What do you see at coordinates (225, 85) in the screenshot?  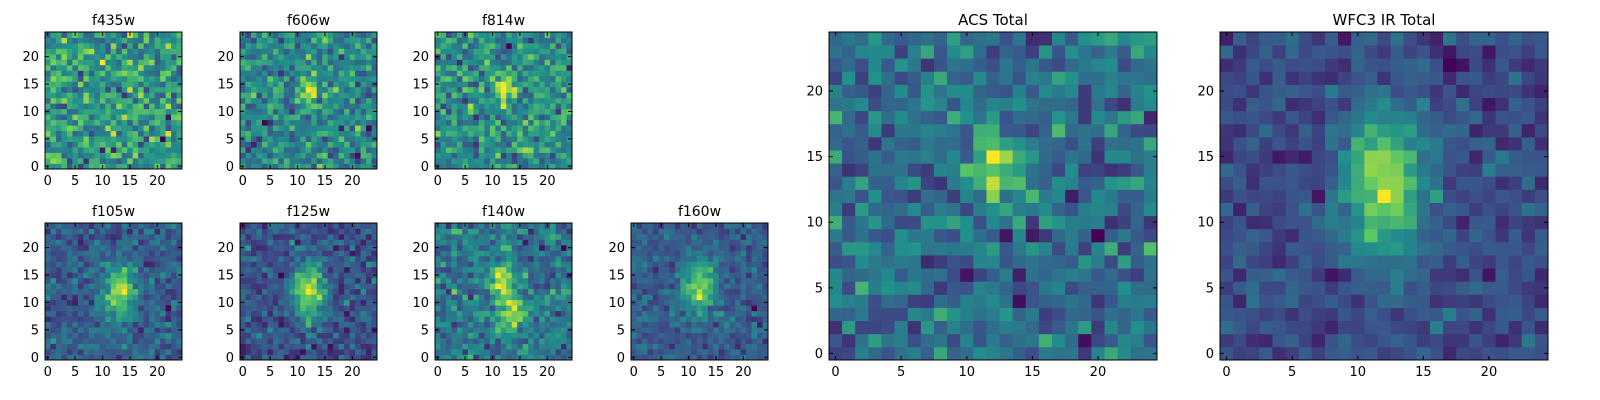 I see `y-tick-label: 15` at bounding box center [225, 85].